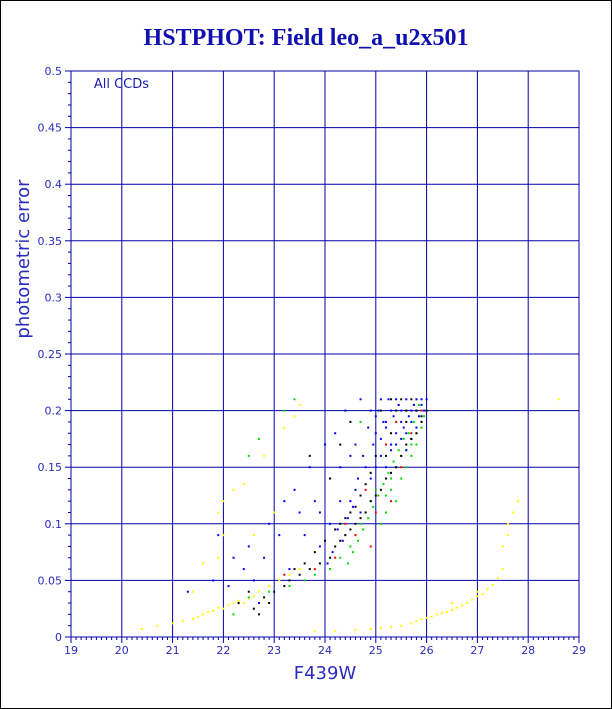  What do you see at coordinates (50, 580) in the screenshot?
I see `y-tick-label: 0.05` at bounding box center [50, 580].